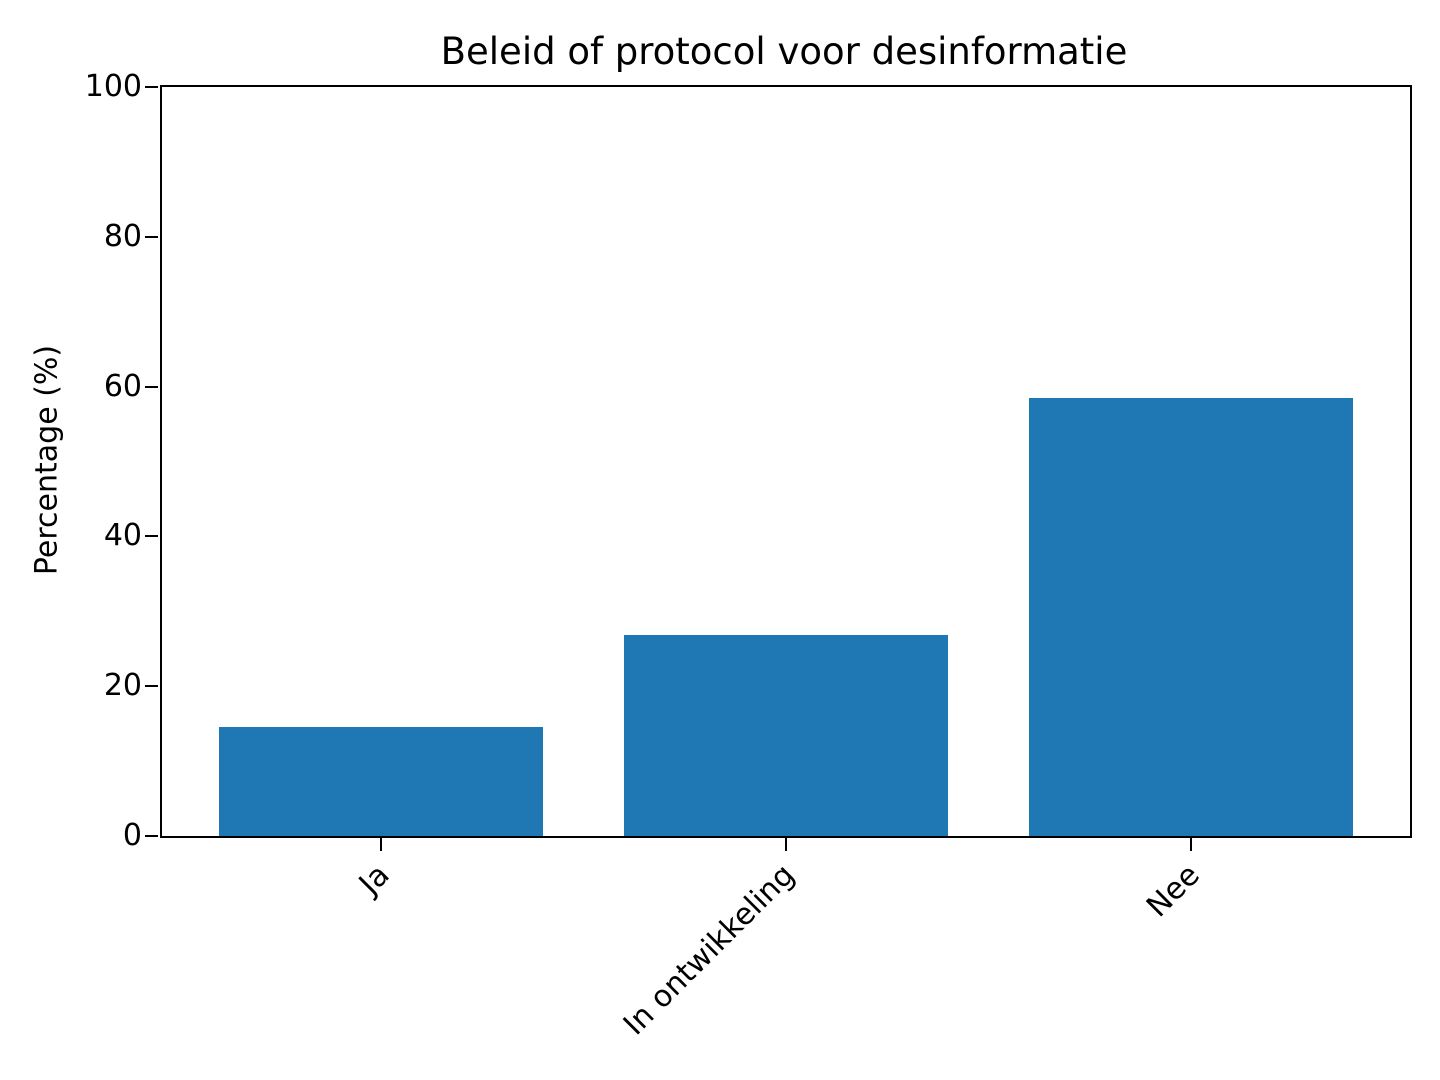 This screenshot has width=1440, height=1080. Describe the element at coordinates (786, 735) in the screenshot. I see `bar-in-ontwikkeling` at that location.